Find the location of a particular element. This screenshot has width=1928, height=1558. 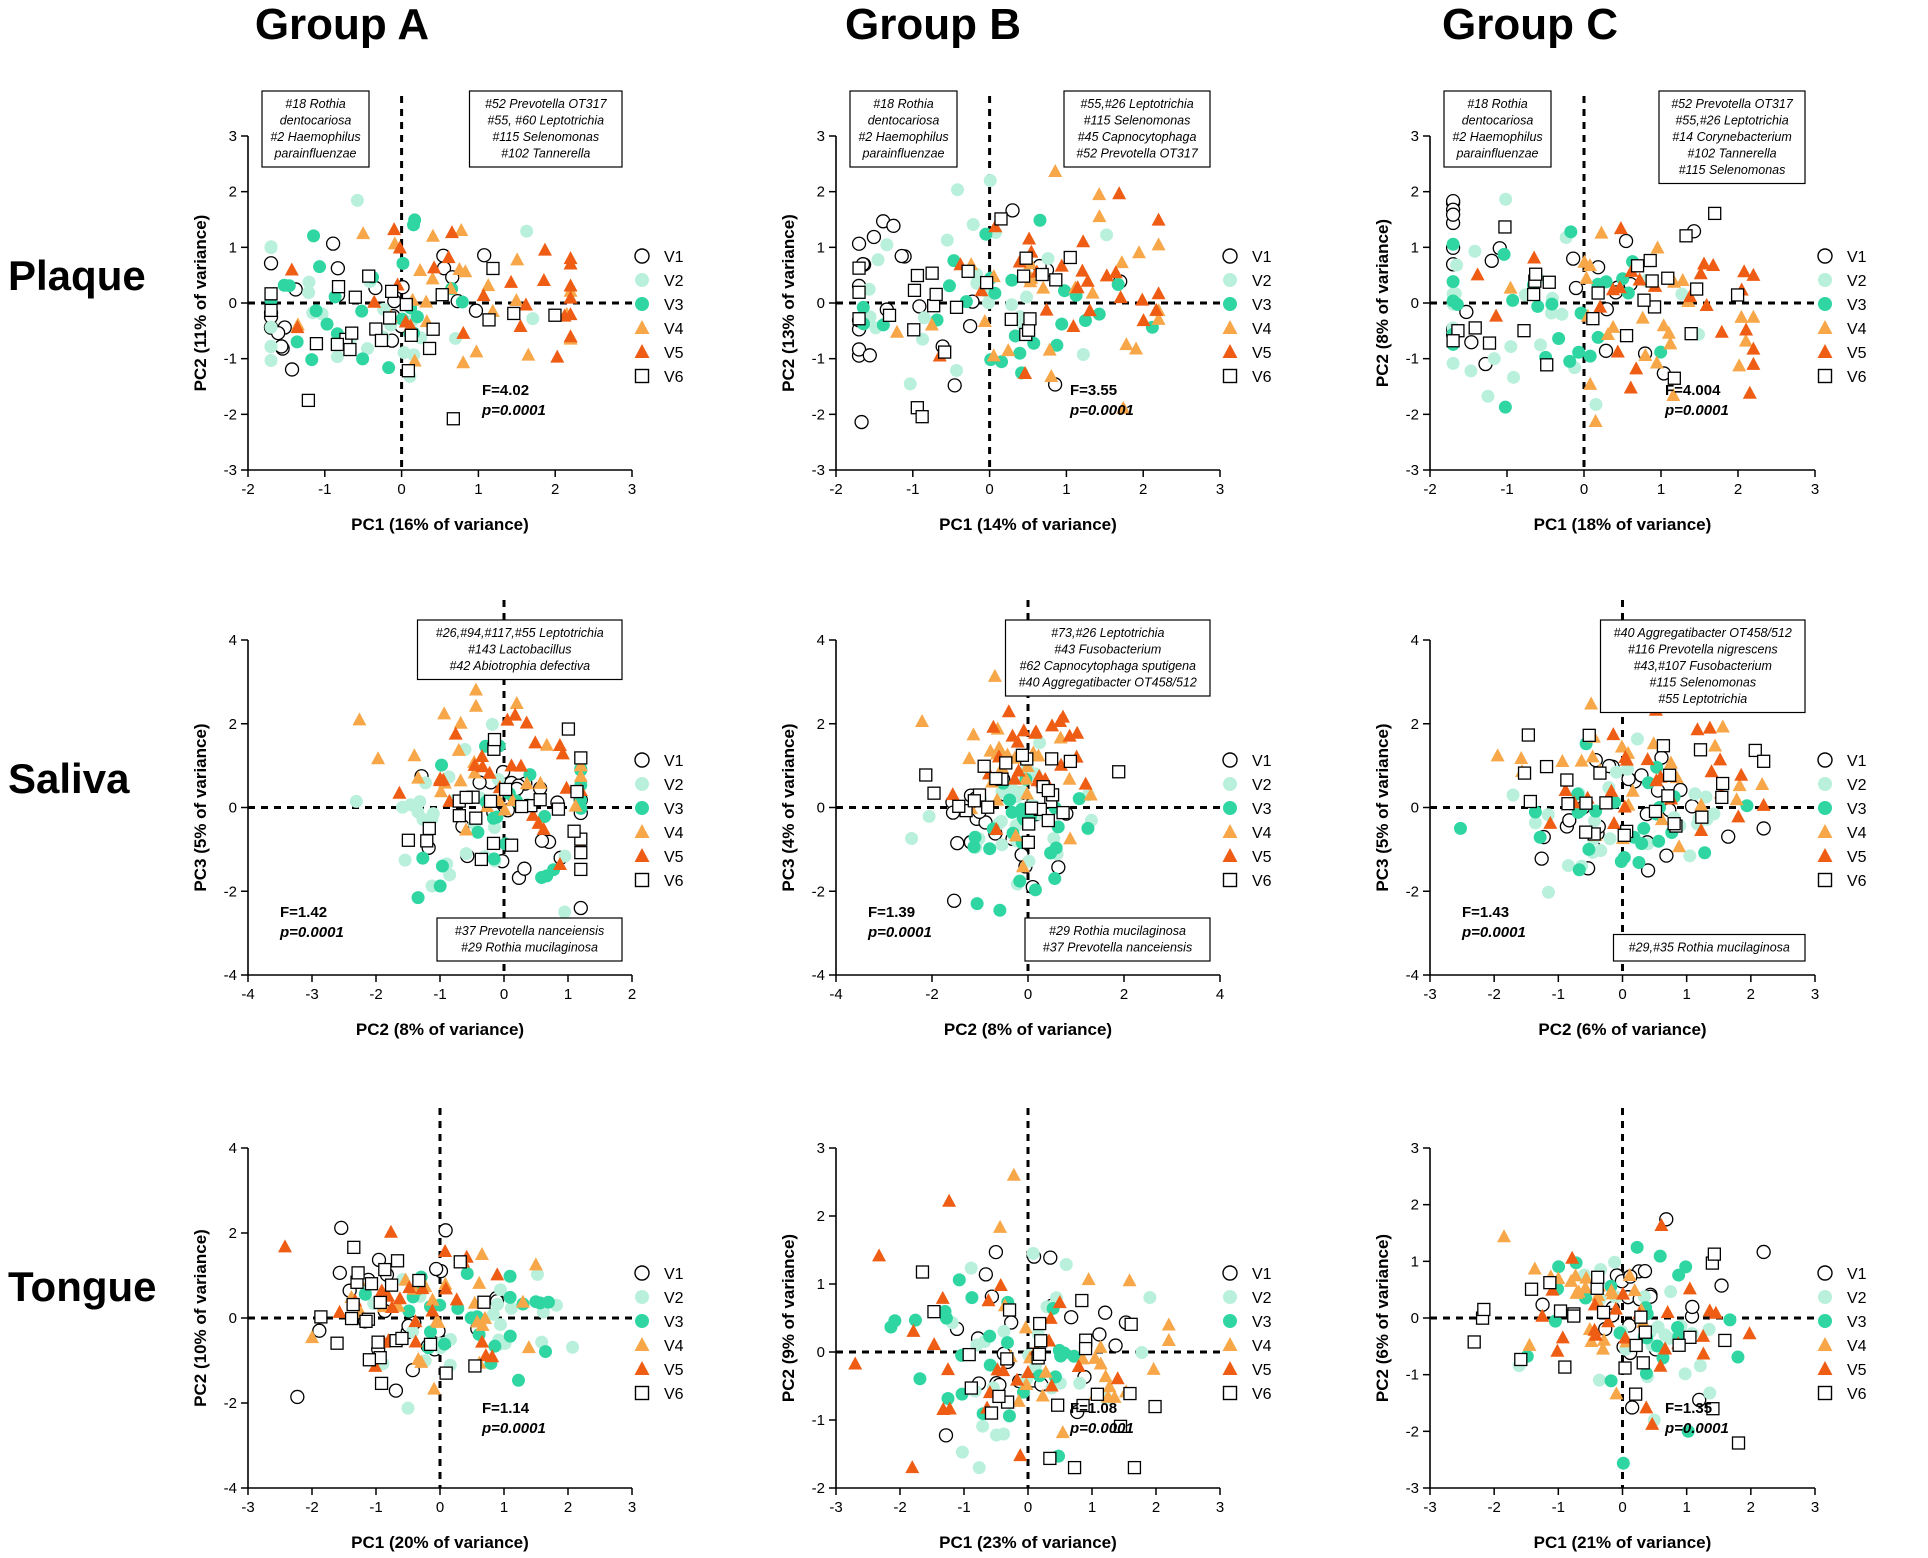

annotation-line: #55, #60 Leptotrichia is located at coordinates (545, 121).